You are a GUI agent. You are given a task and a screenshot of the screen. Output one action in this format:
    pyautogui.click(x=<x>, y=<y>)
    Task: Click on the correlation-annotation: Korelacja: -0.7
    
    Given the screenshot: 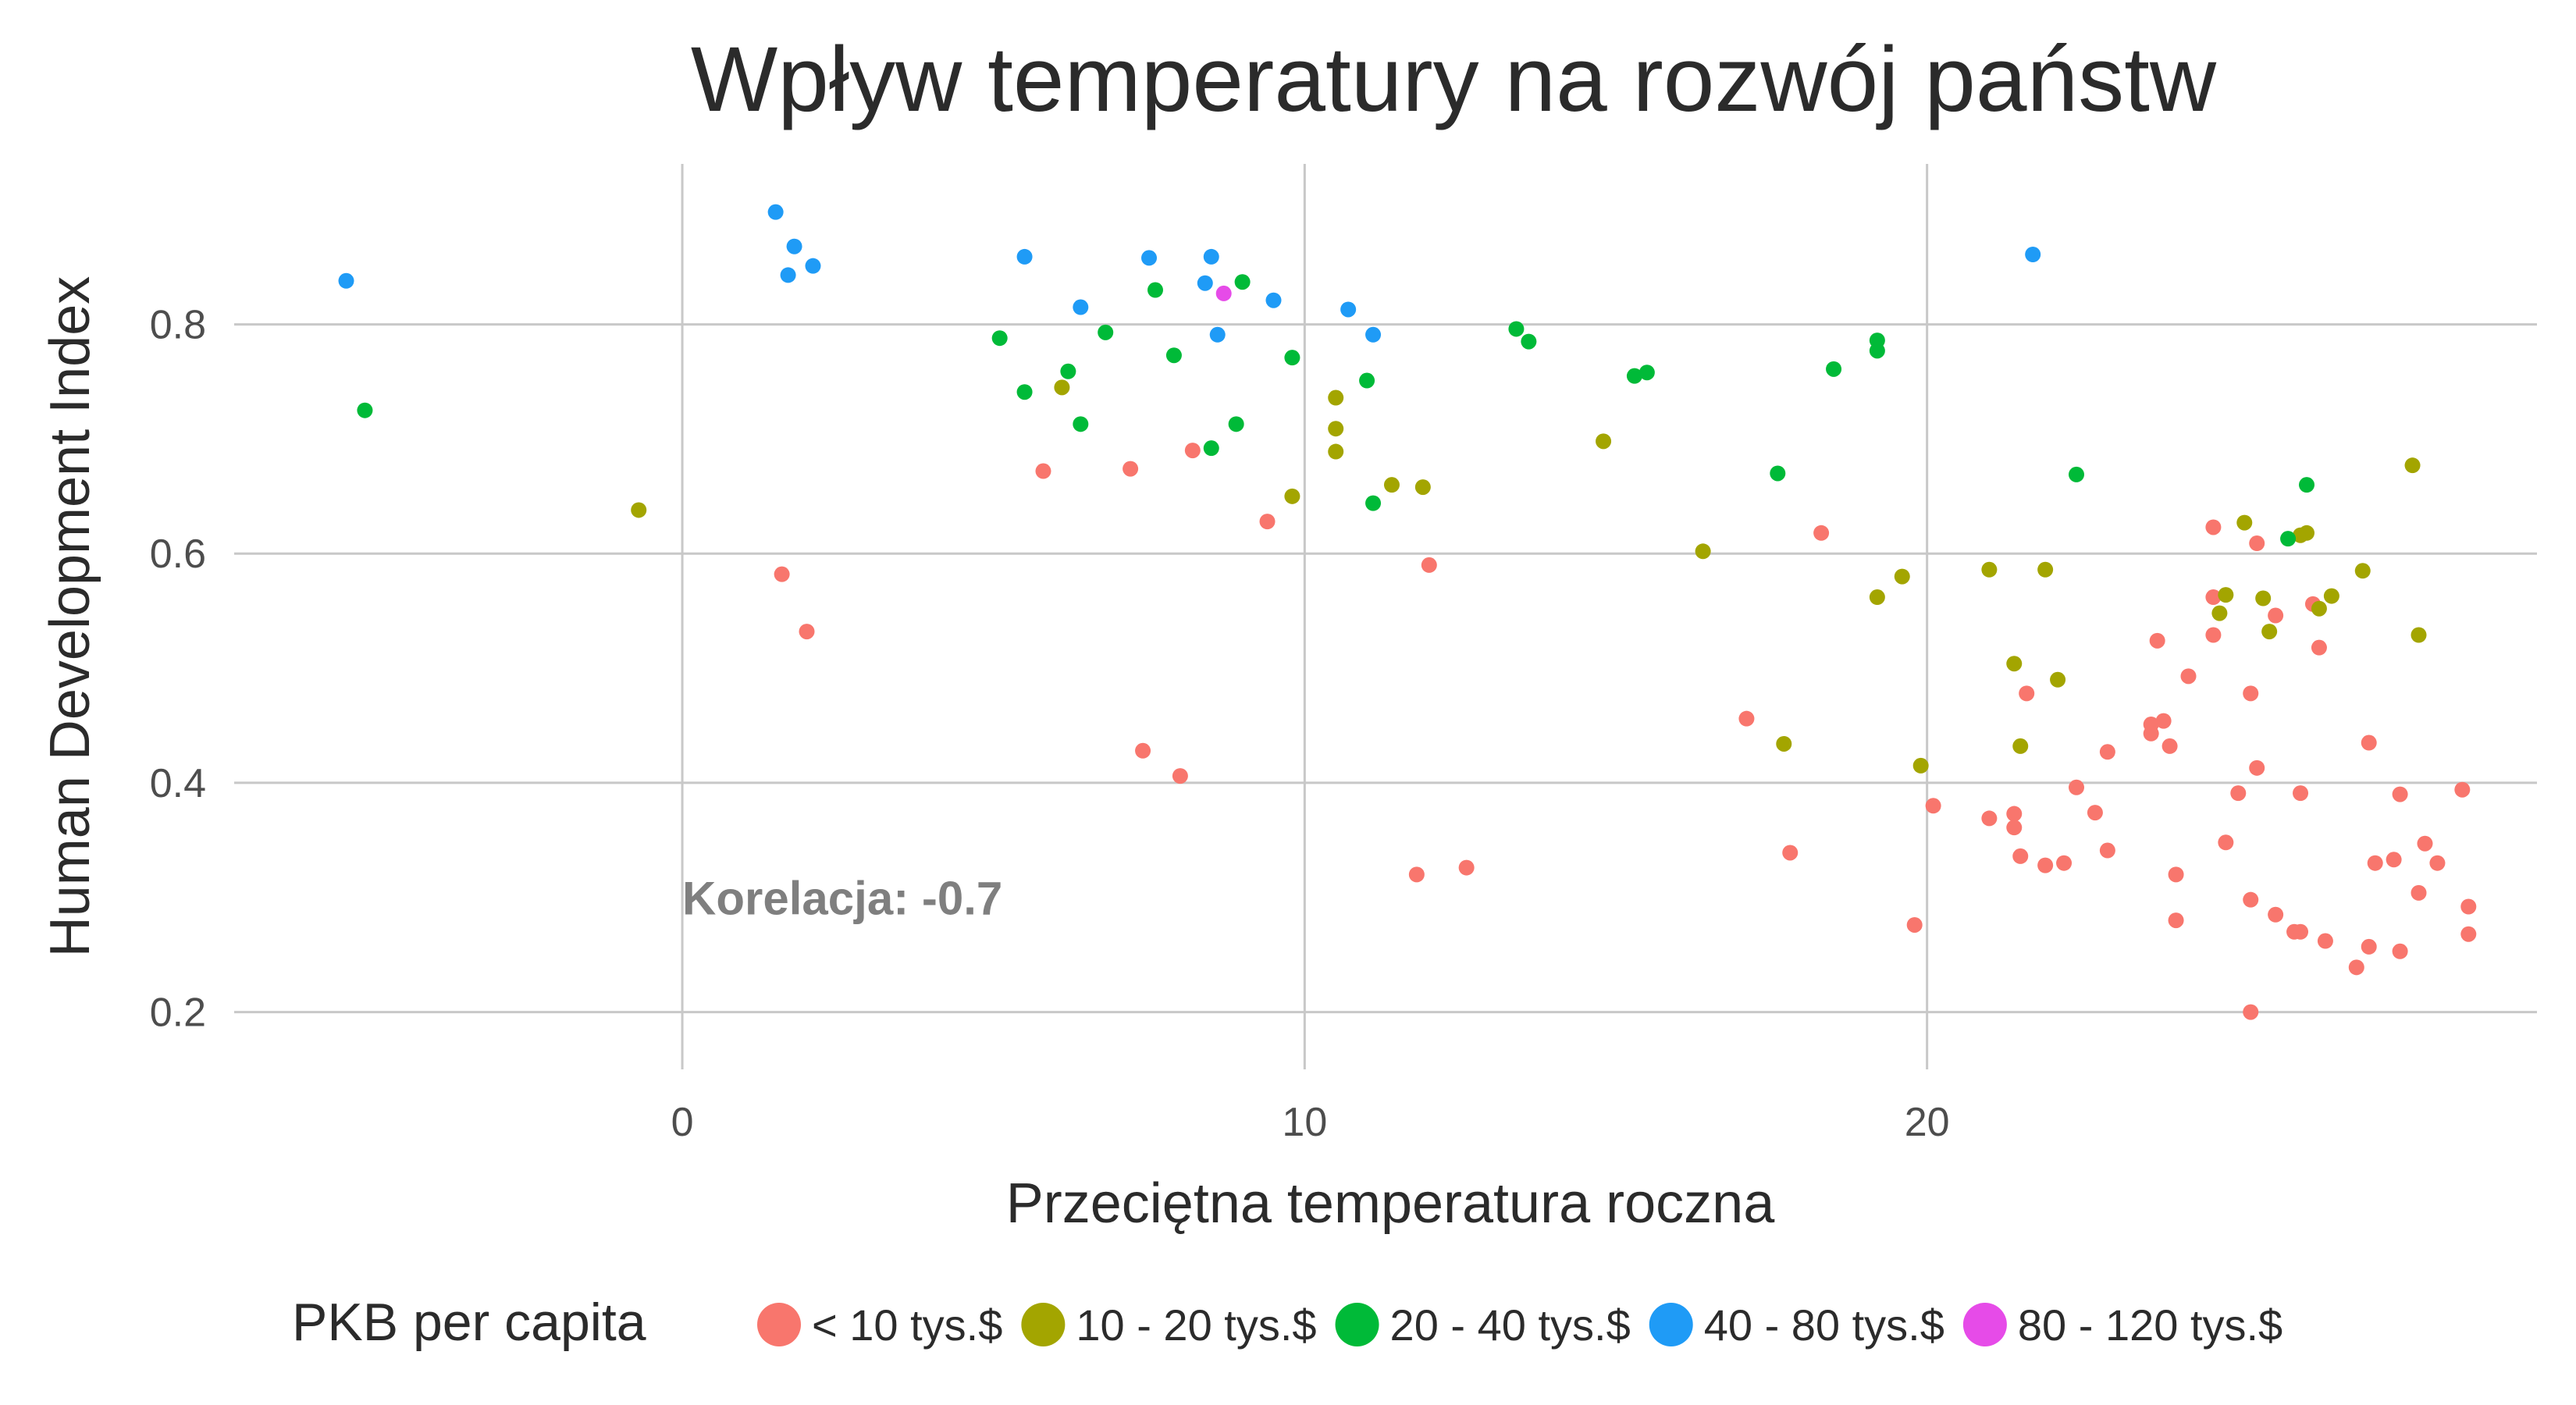 What is the action you would take?
    pyautogui.click(x=842, y=899)
    